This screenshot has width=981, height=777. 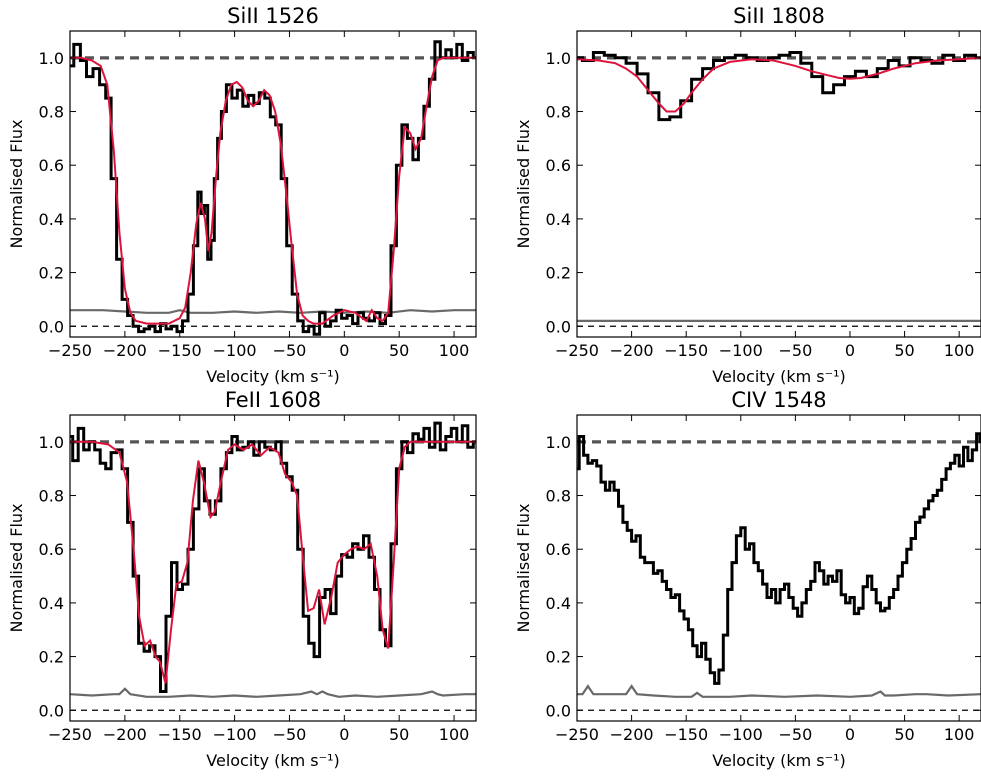 What do you see at coordinates (273, 16) in the screenshot?
I see `chart-title: SiII 1526` at bounding box center [273, 16].